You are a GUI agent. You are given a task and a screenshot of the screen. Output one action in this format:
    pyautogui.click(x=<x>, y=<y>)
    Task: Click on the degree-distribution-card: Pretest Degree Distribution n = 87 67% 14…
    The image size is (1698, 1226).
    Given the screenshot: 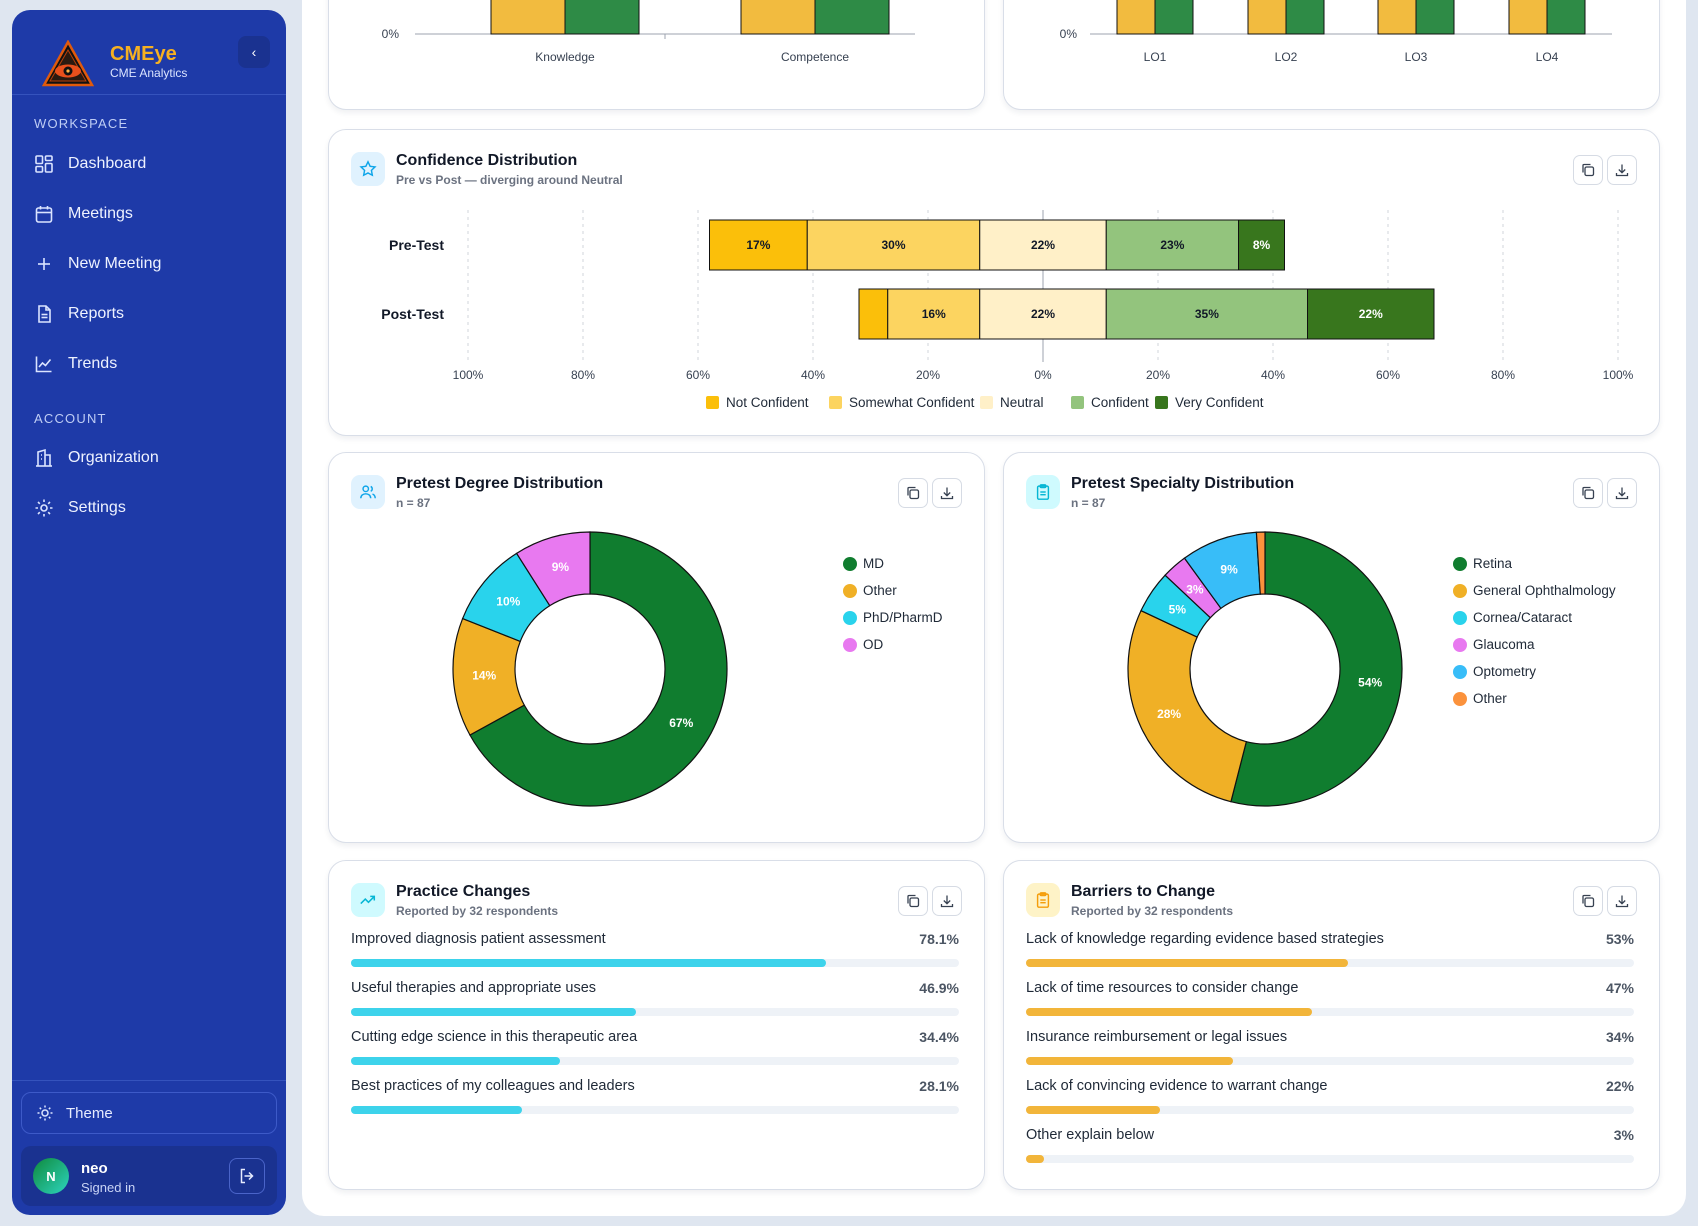 What is the action you would take?
    pyautogui.click(x=656, y=647)
    